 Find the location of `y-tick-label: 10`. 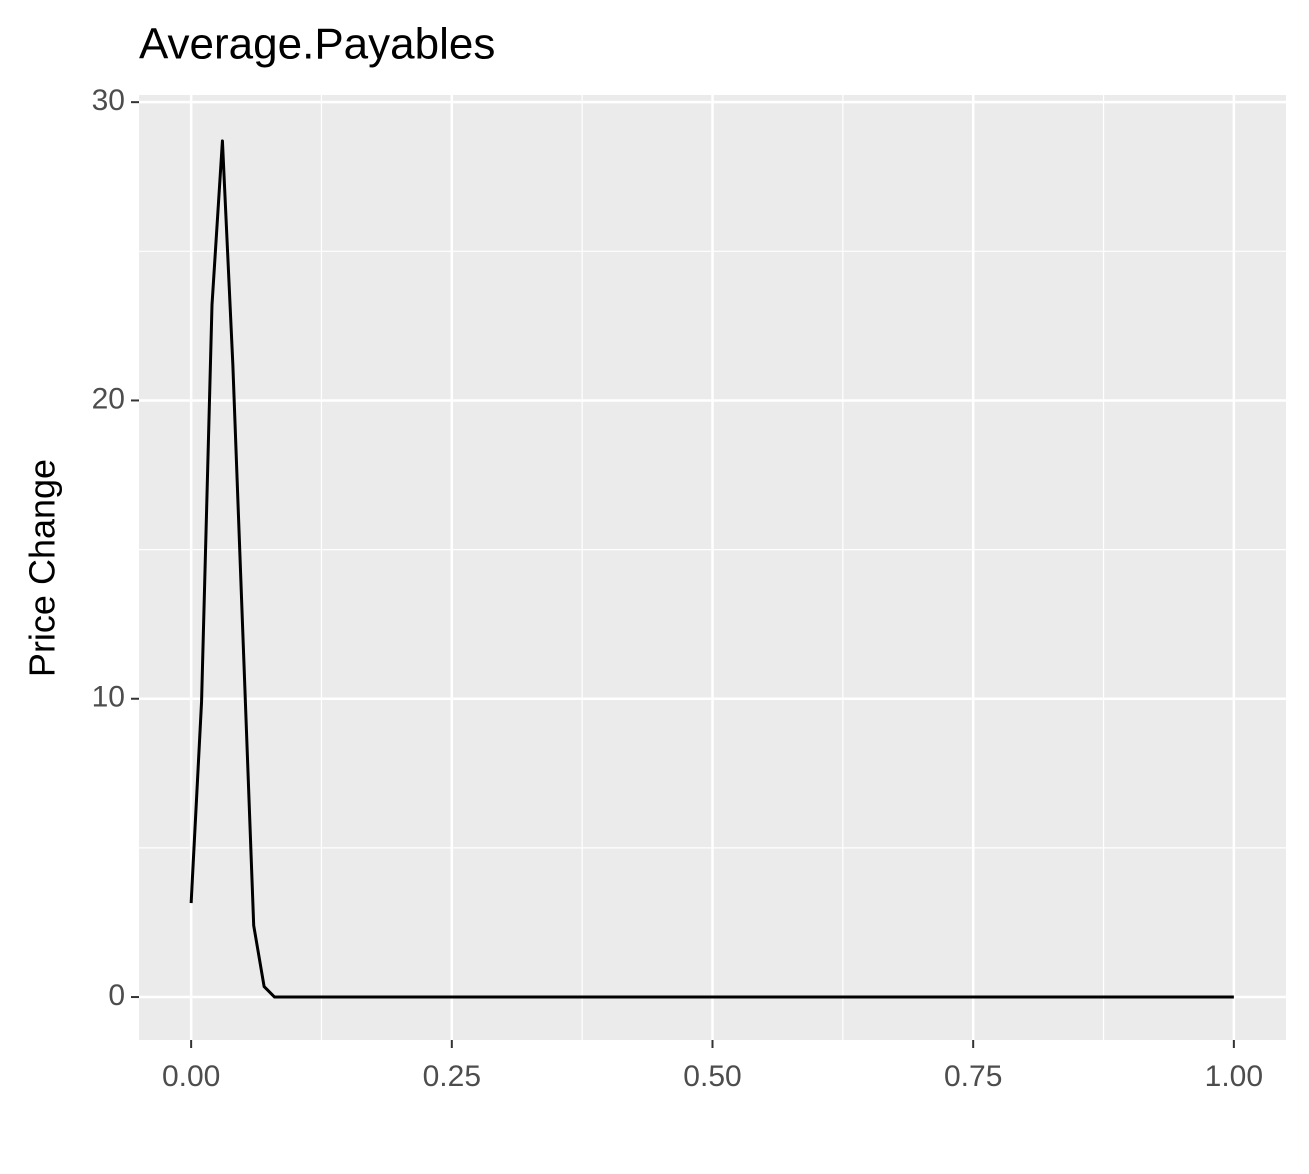

y-tick-label: 10 is located at coordinates (108, 697).